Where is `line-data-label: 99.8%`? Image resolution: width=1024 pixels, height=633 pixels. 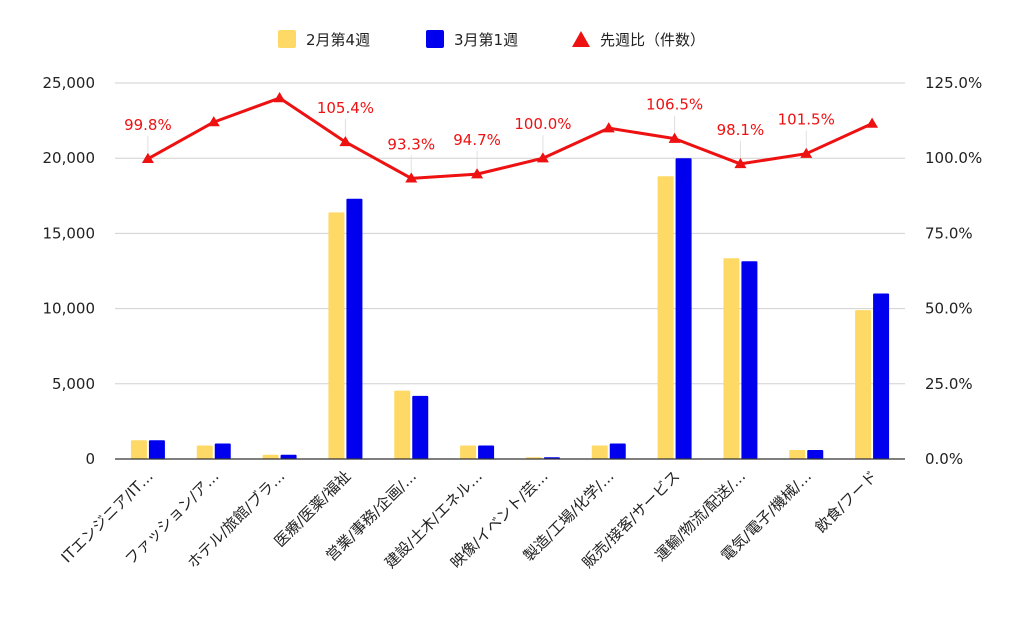 line-data-label: 99.8% is located at coordinates (148, 125).